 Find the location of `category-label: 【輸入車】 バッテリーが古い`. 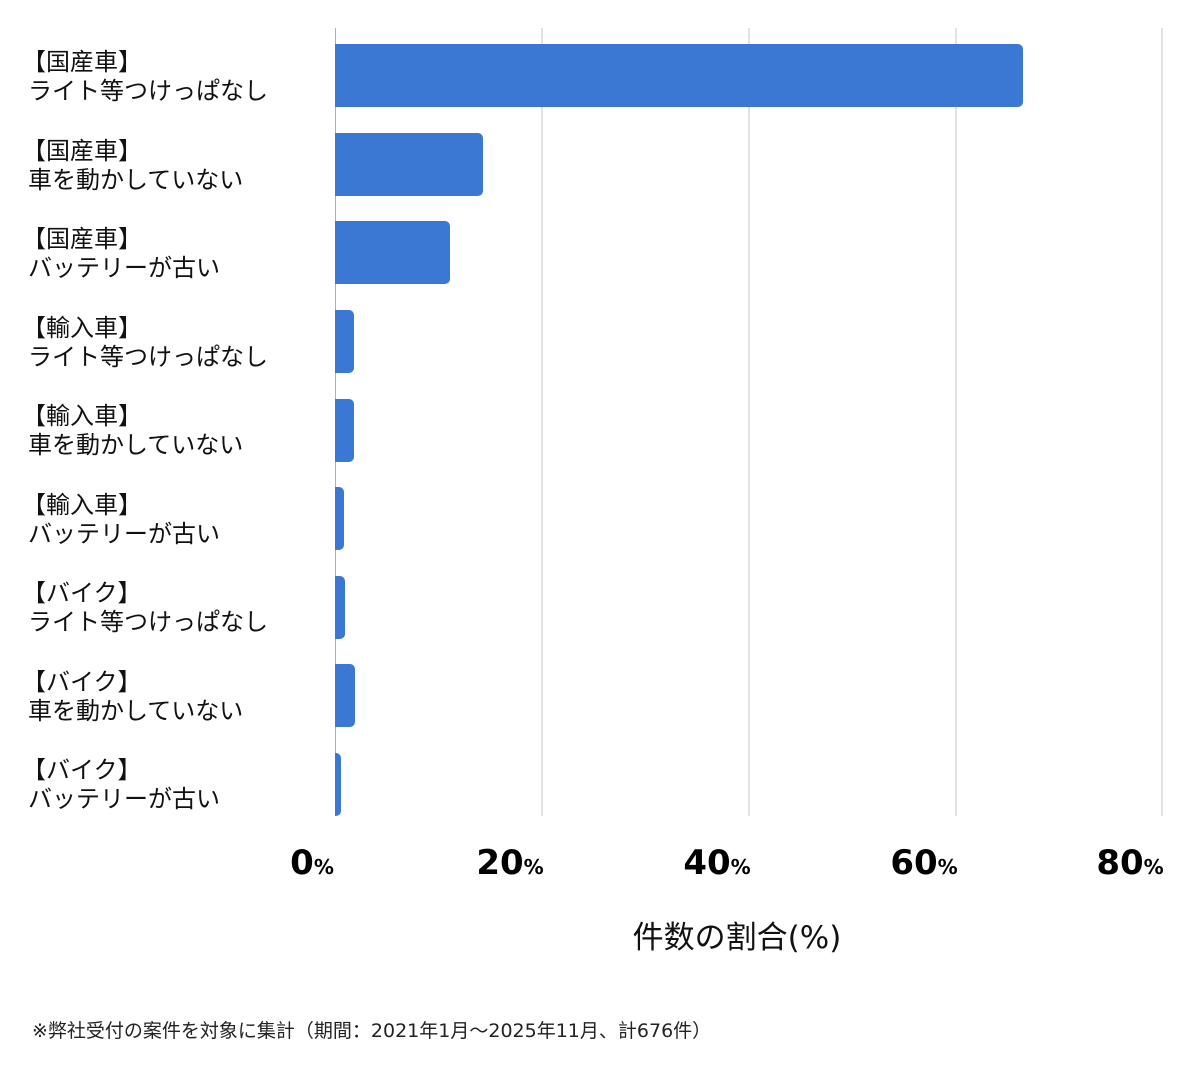

category-label: 【輸入車】 バッテリーが古い is located at coordinates (175, 520).